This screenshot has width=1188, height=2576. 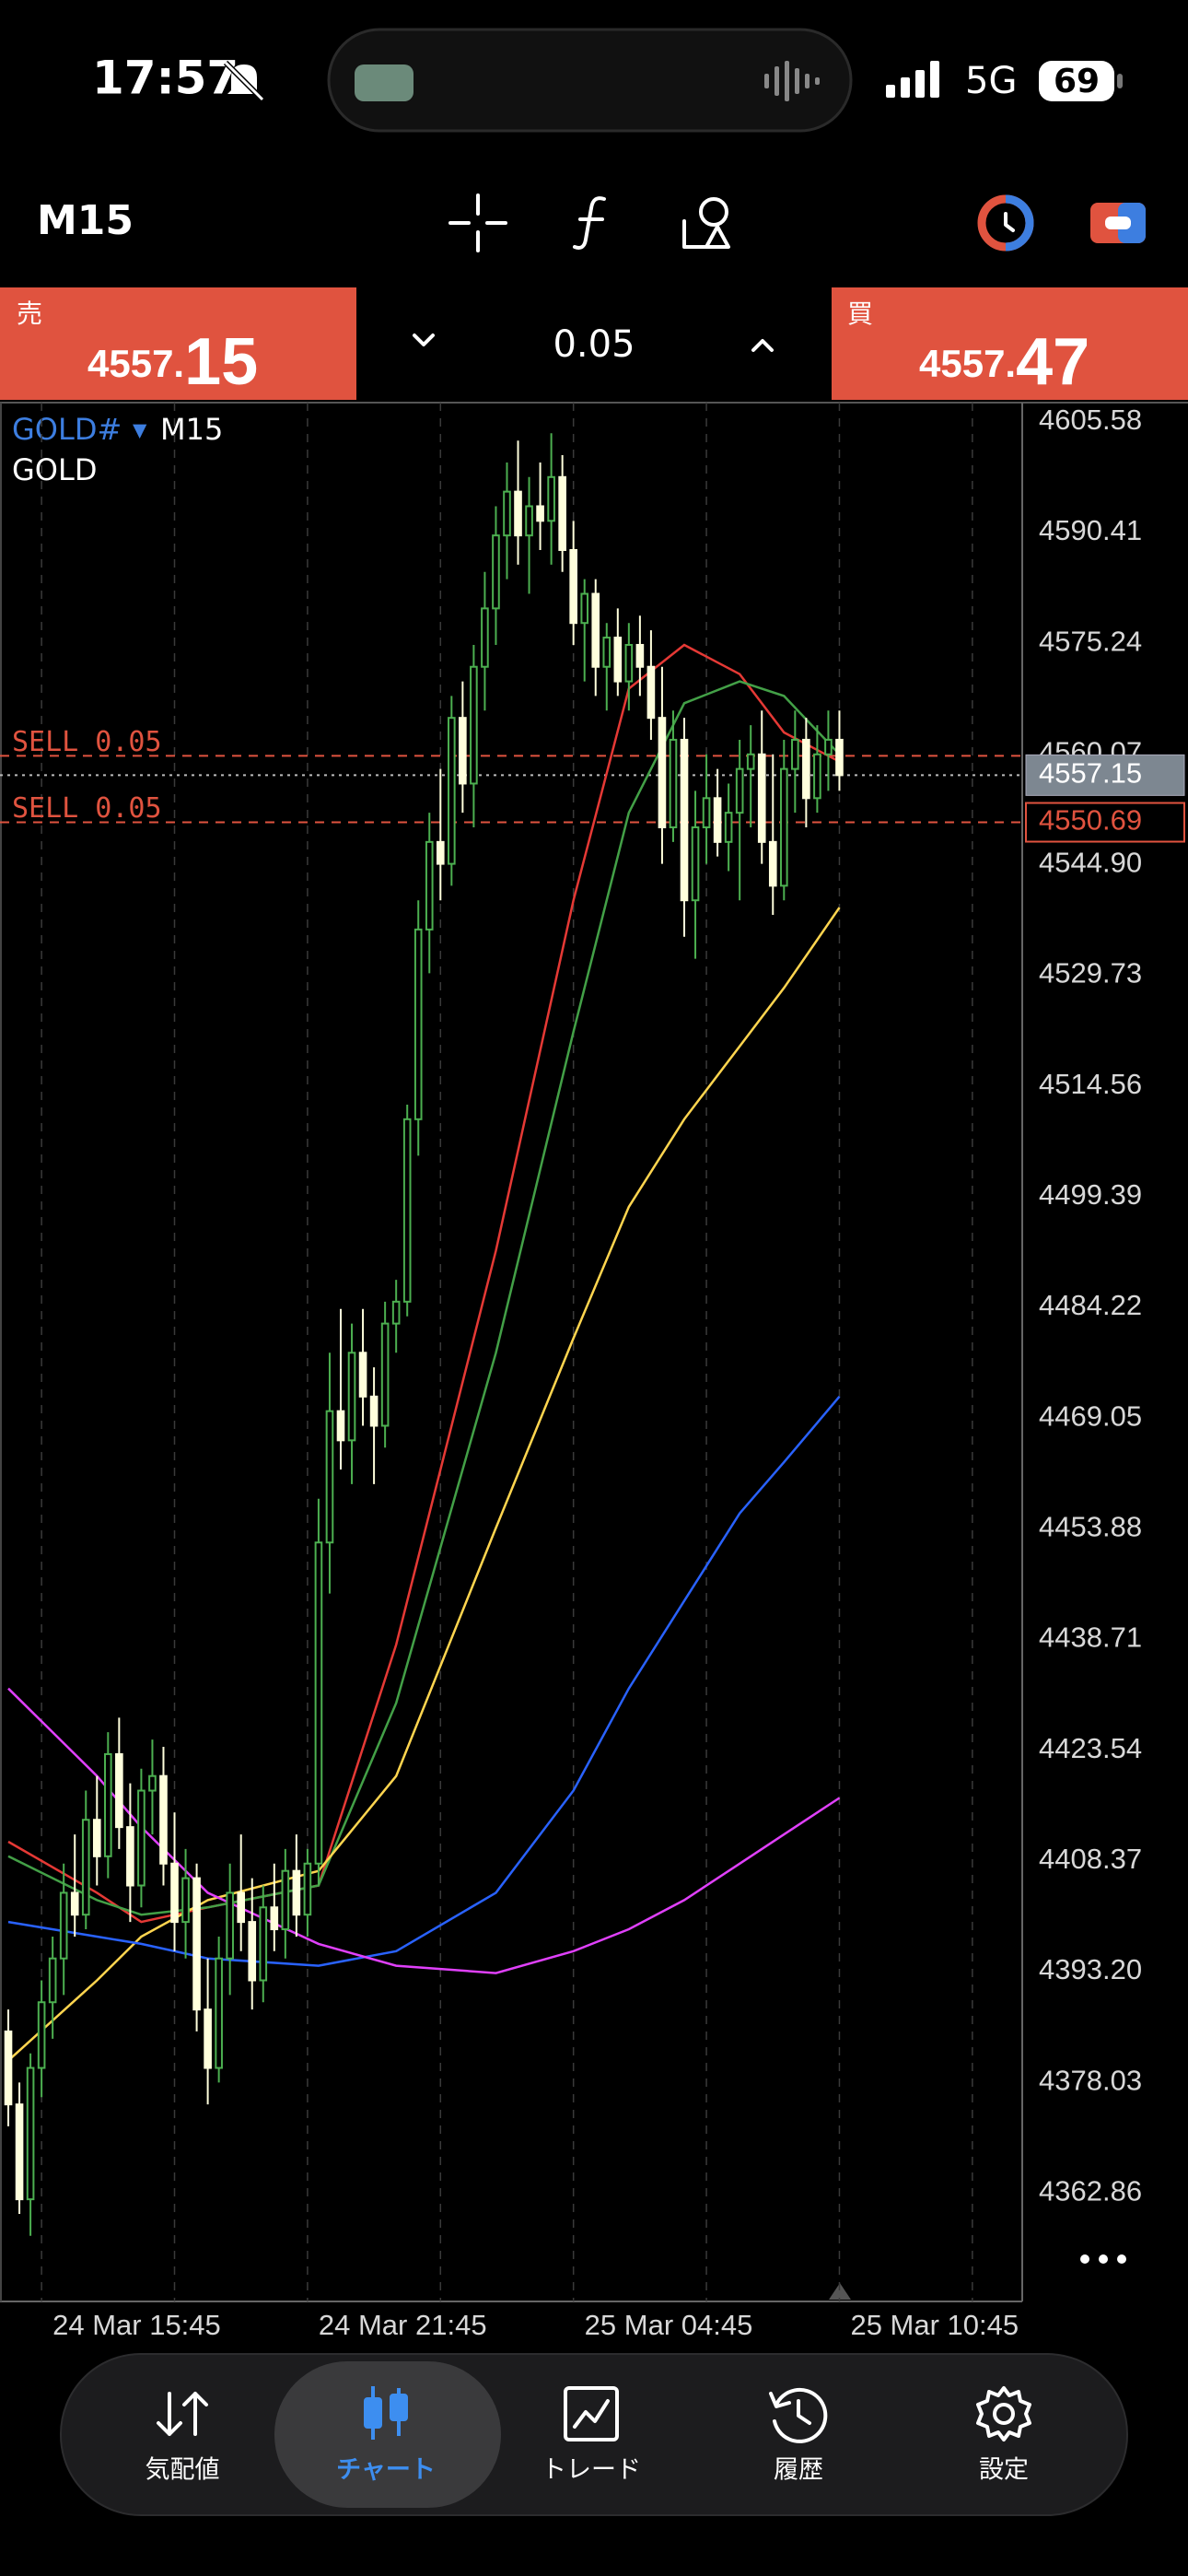 I want to click on volume-up, so click(x=762, y=345).